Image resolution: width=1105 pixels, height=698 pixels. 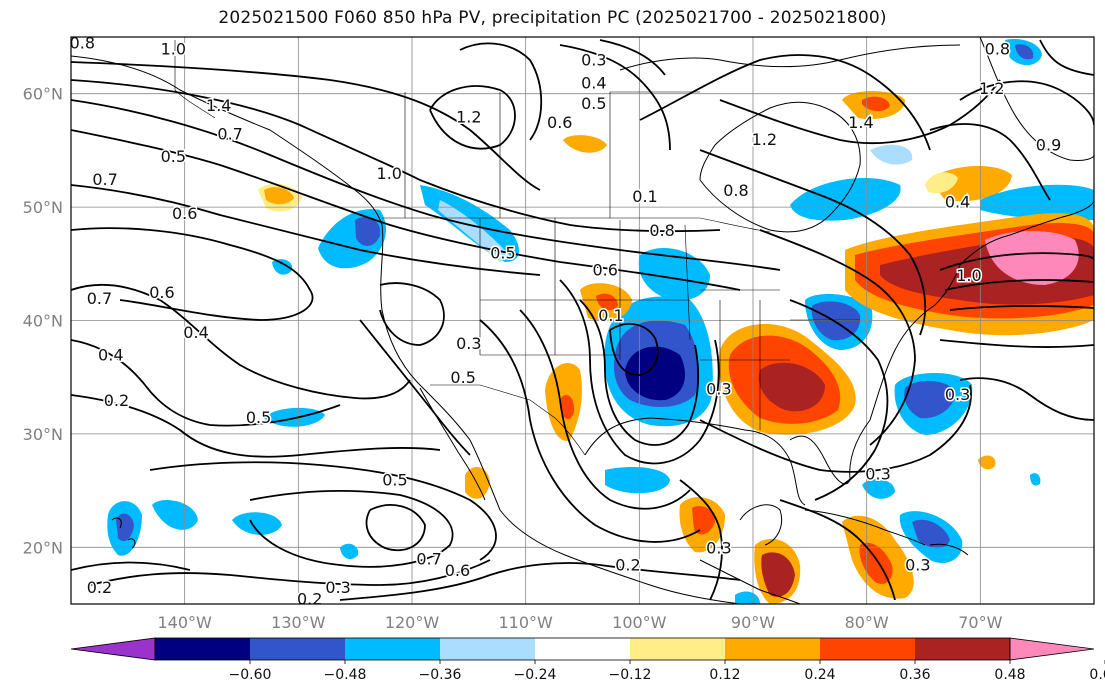 I want to click on lon-tick-label: 130°W, so click(x=298, y=622).